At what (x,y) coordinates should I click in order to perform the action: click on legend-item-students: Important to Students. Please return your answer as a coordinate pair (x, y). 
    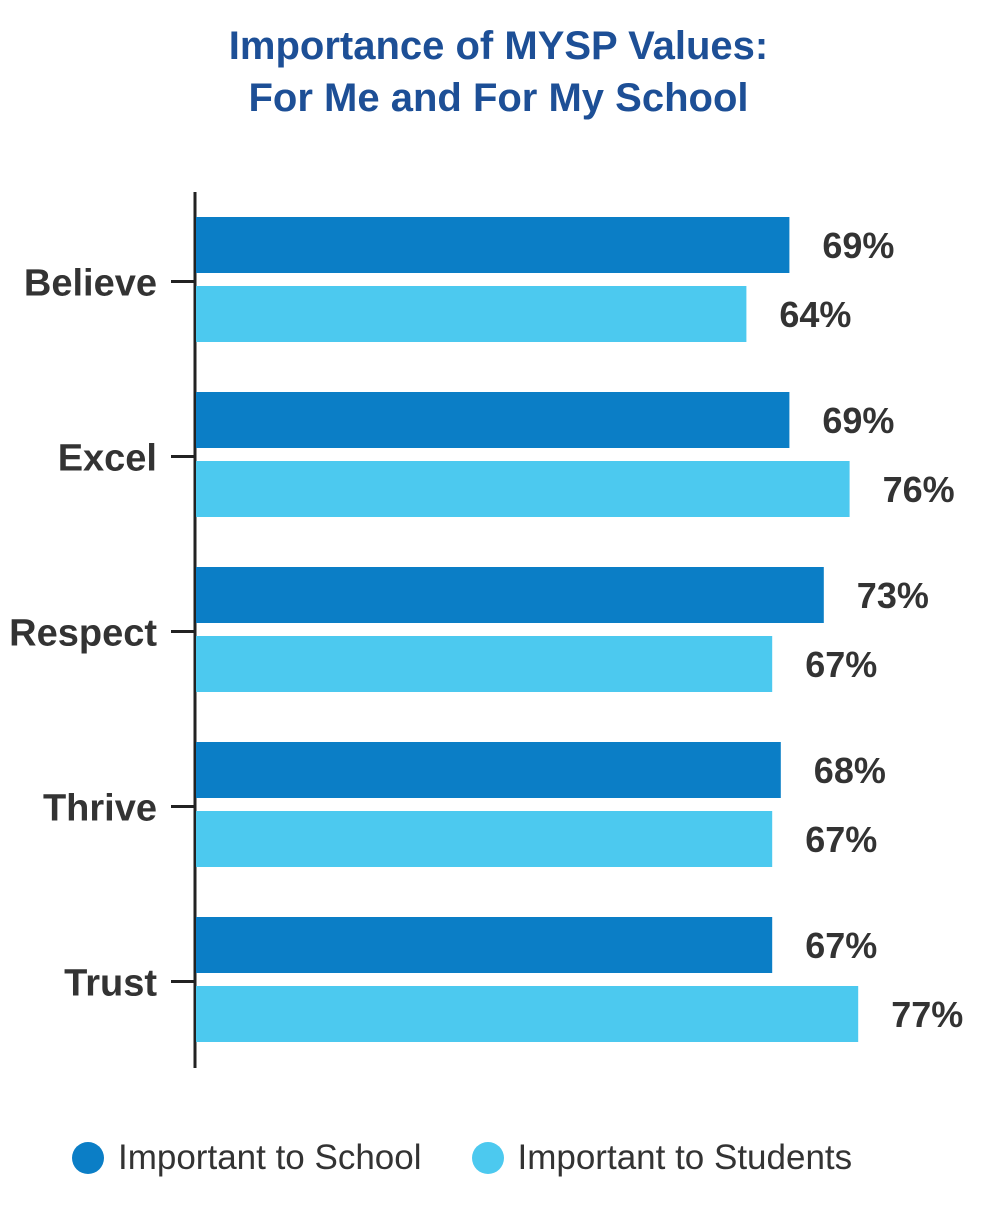
    Looking at the image, I should click on (662, 1158).